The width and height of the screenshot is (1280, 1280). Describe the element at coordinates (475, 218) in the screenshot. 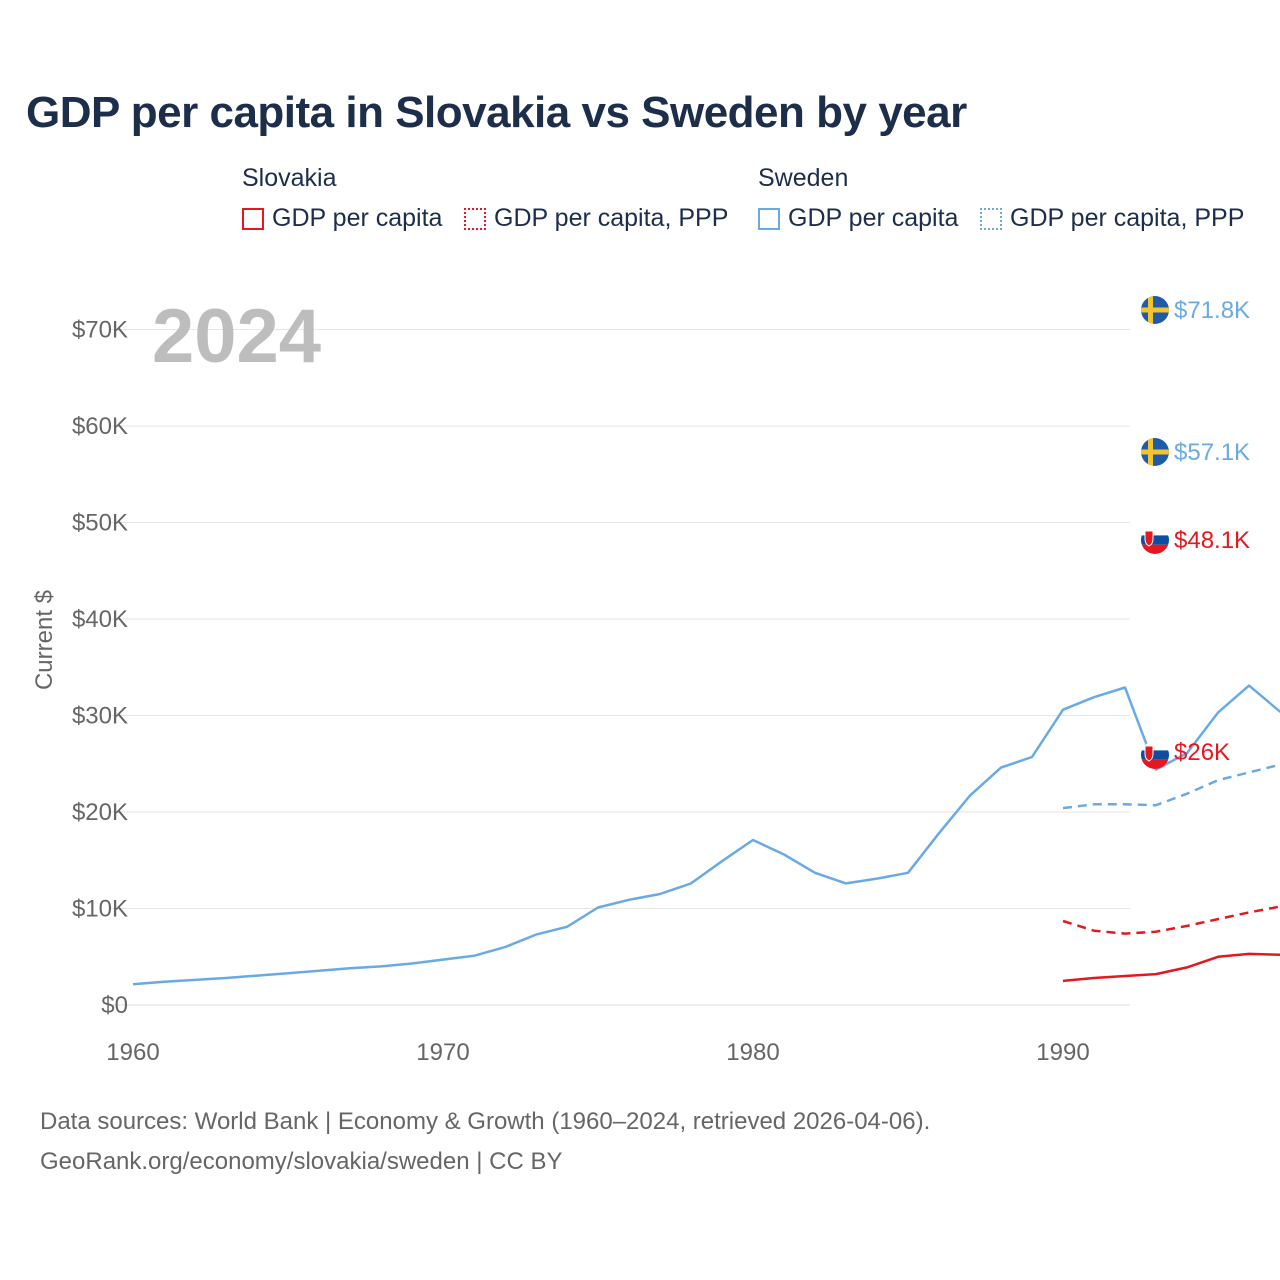

I see `legend-swatch-dotted-red` at that location.